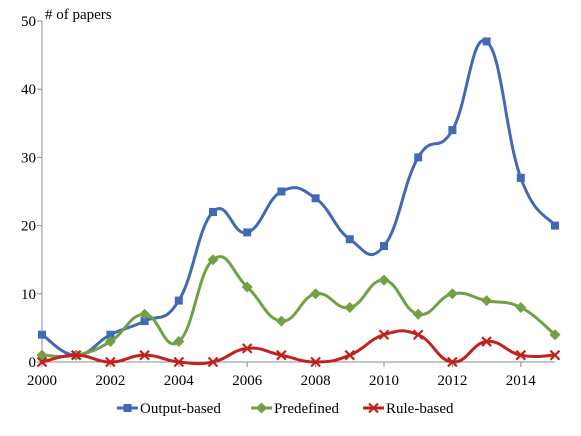 The height and width of the screenshot is (436, 581). I want to click on x-tick-label: 2012, so click(452, 381).